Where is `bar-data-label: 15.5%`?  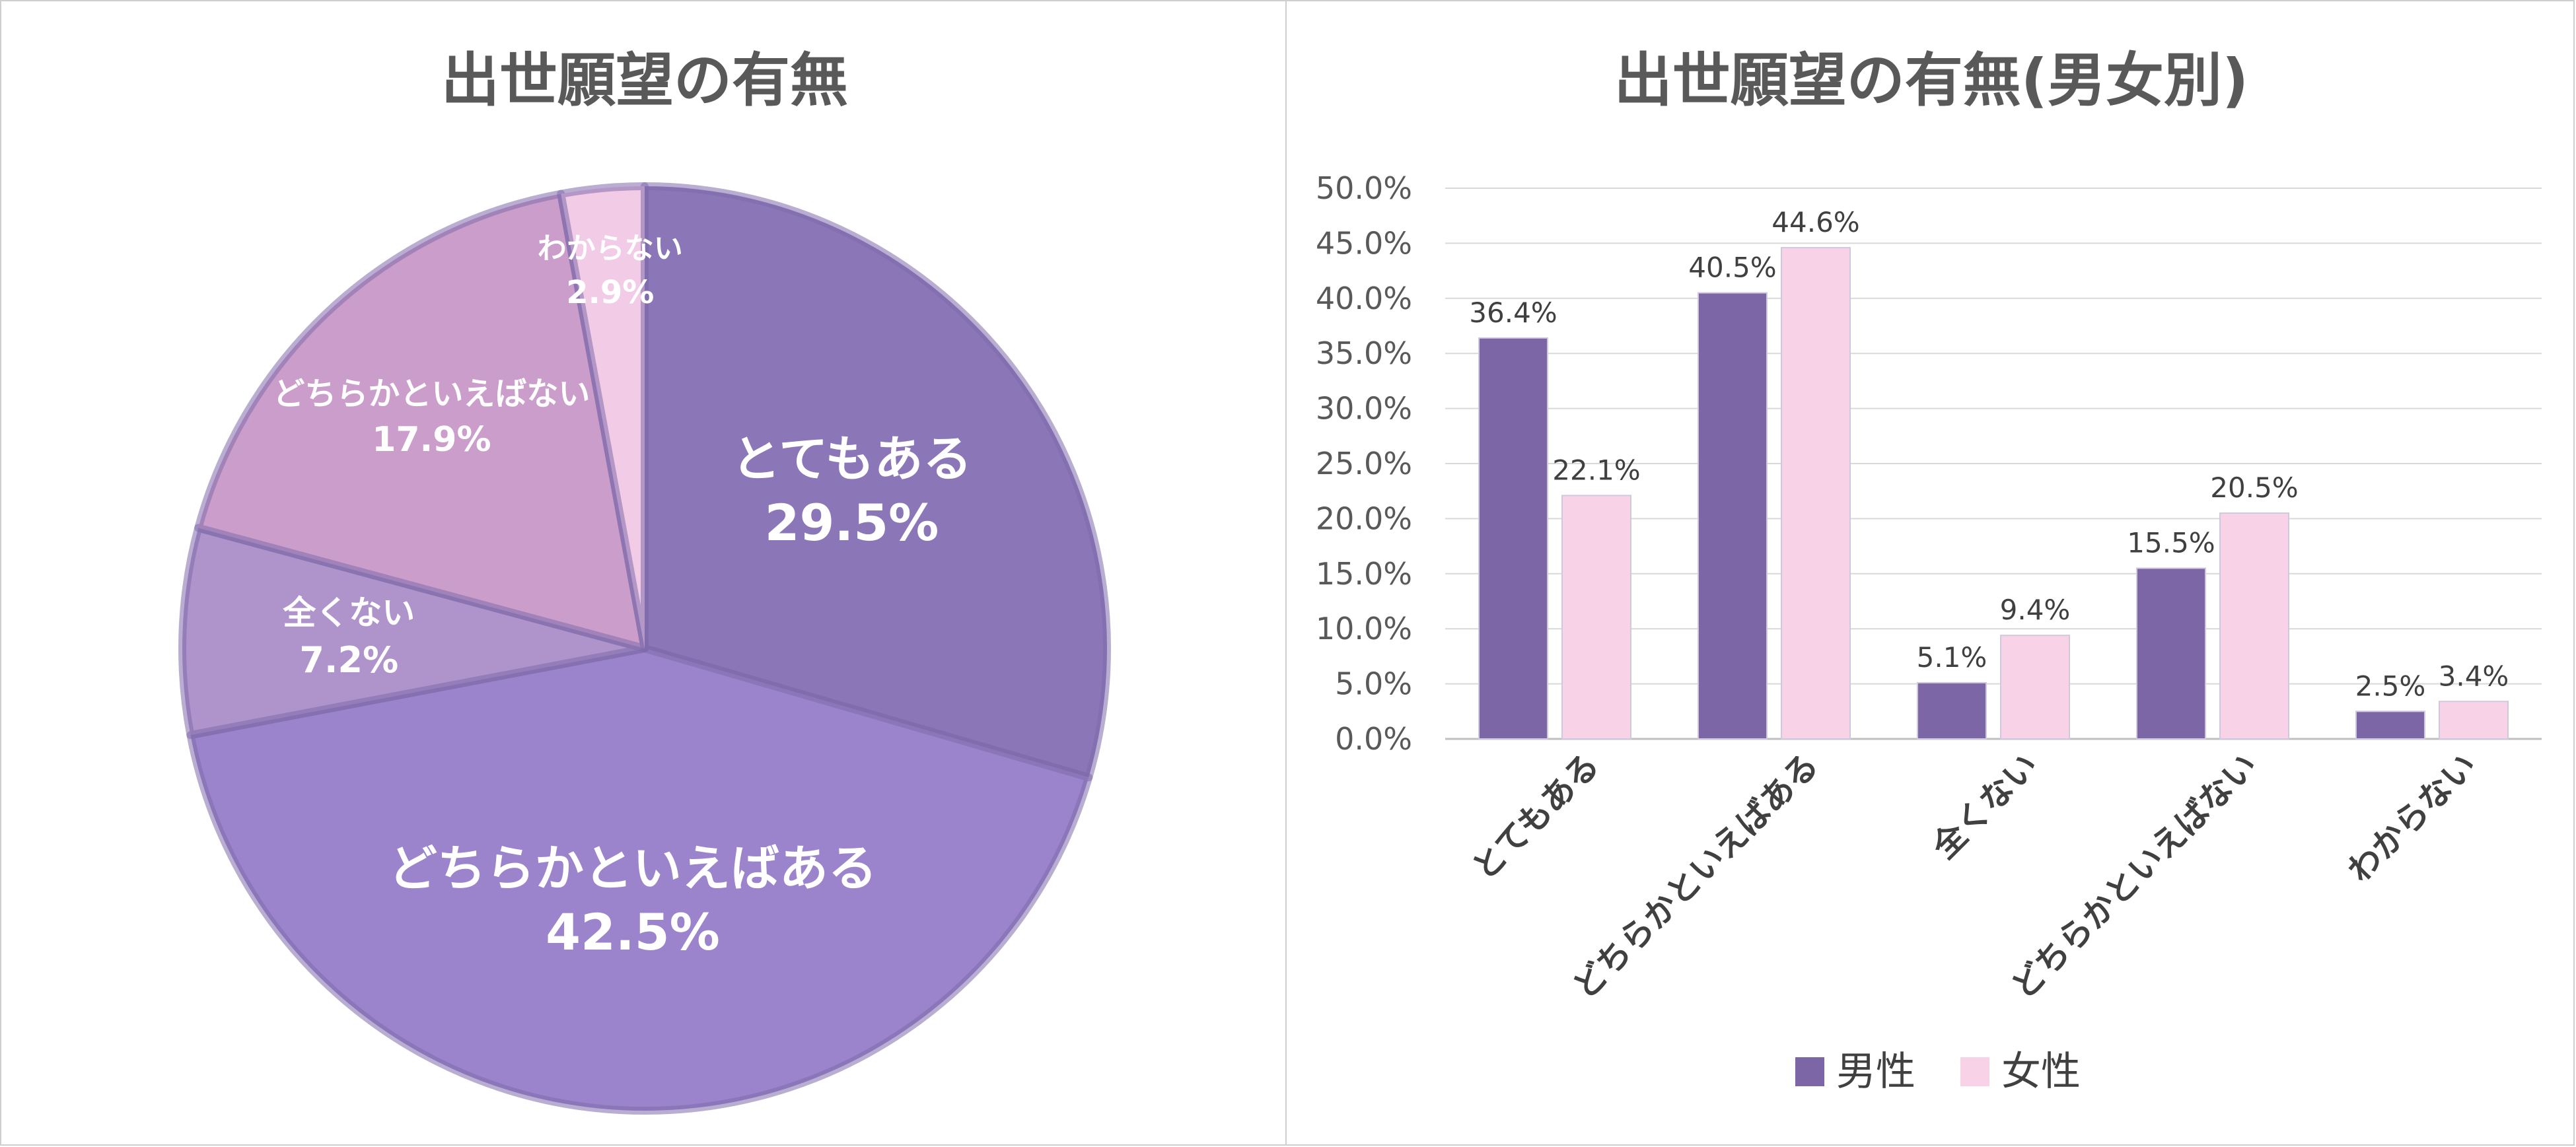
bar-data-label: 15.5% is located at coordinates (2171, 543).